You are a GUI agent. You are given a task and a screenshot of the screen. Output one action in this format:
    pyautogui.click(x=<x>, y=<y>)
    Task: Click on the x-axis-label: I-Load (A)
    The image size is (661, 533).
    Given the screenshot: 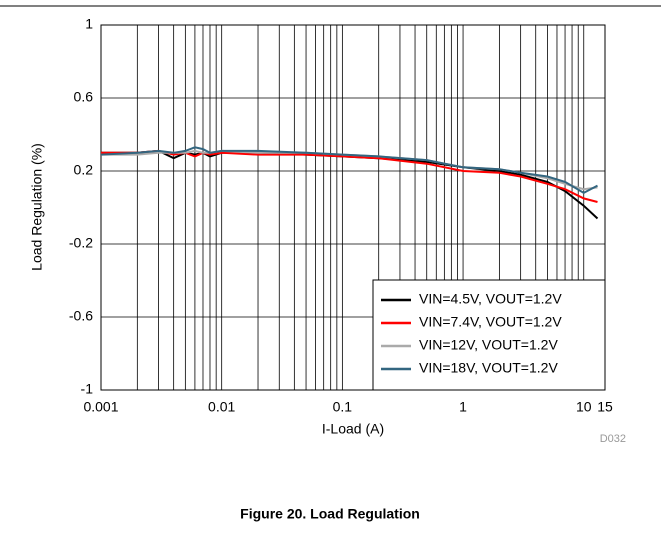 What is the action you would take?
    pyautogui.click(x=353, y=429)
    